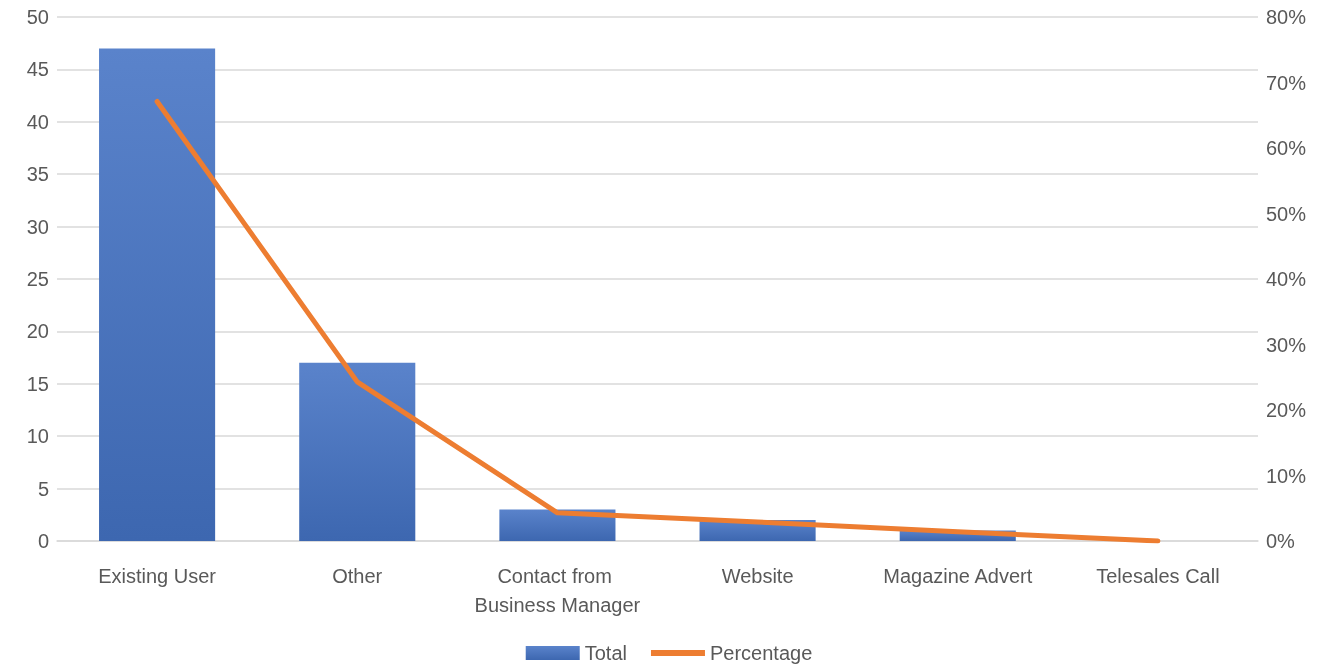 The height and width of the screenshot is (670, 1338). Describe the element at coordinates (357, 575) in the screenshot. I see `x-tick-label: Other` at that location.